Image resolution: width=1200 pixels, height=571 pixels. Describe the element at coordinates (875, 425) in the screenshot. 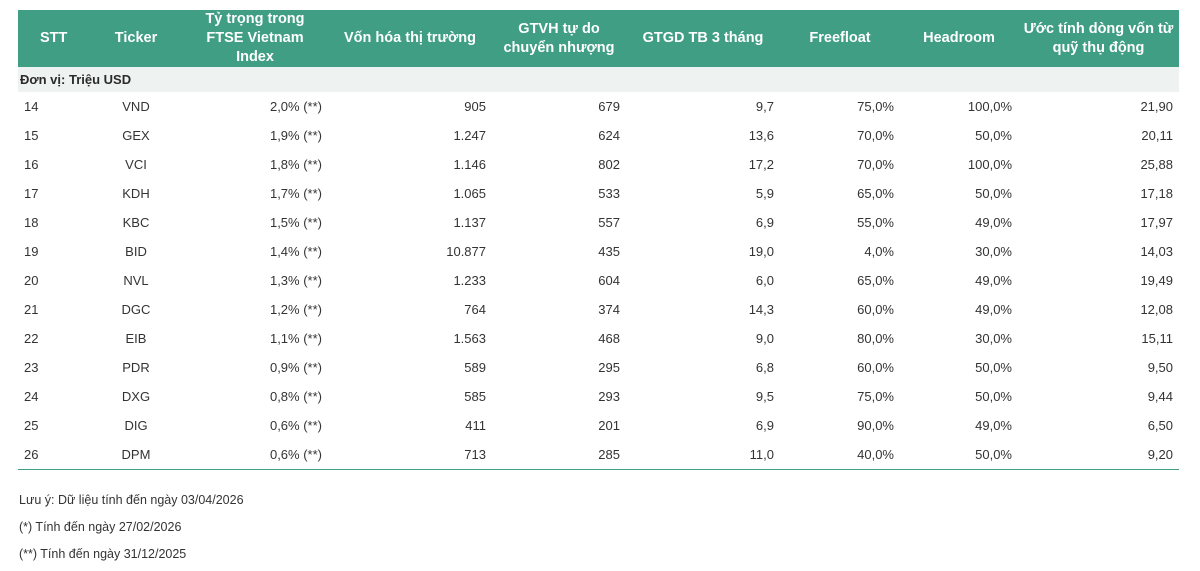

I see `cell-freefloat: 90,0%` at that location.